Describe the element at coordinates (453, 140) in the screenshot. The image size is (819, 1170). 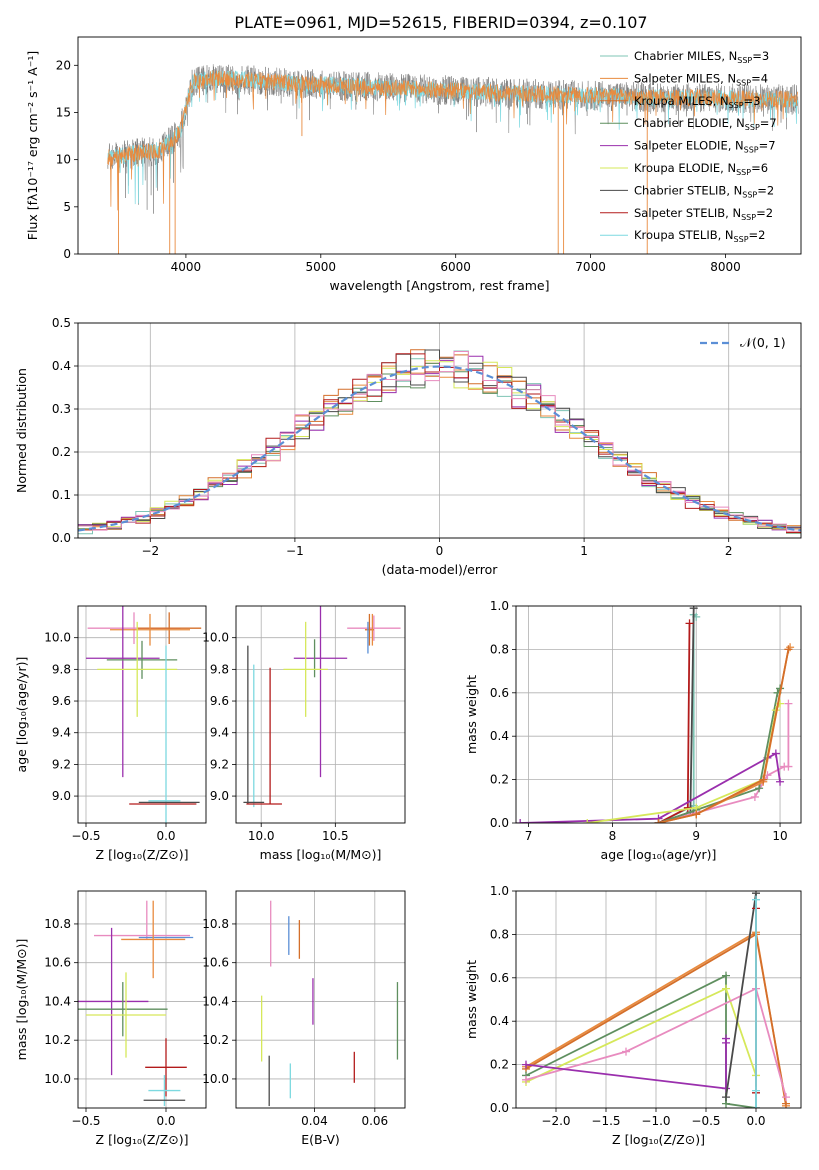
I see `spectrum-line` at that location.